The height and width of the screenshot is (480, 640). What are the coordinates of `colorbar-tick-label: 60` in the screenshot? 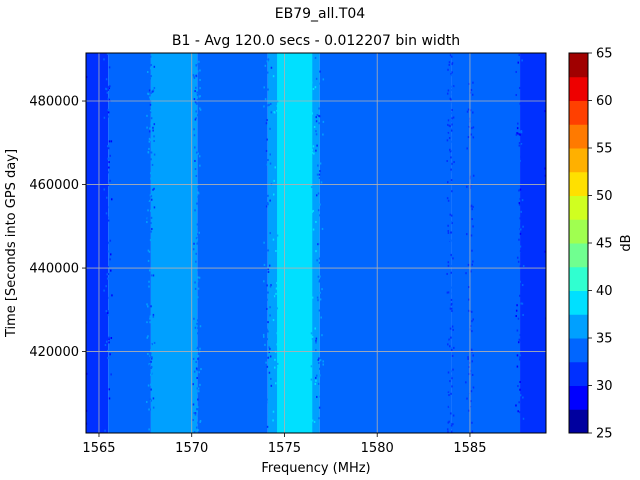 It's located at (604, 101).